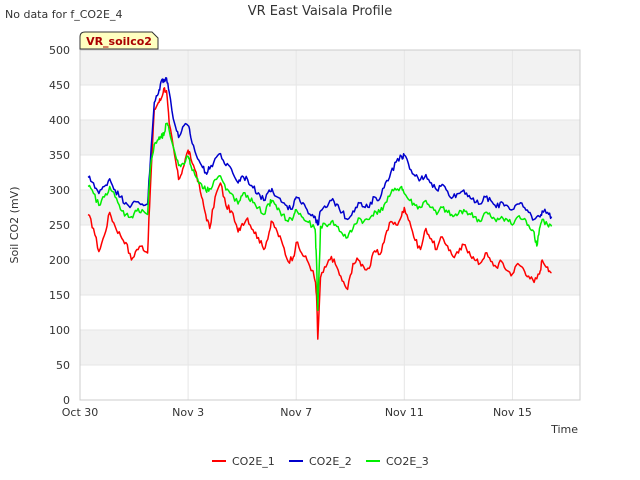  I want to click on y-tick-label: 250, so click(59, 225).